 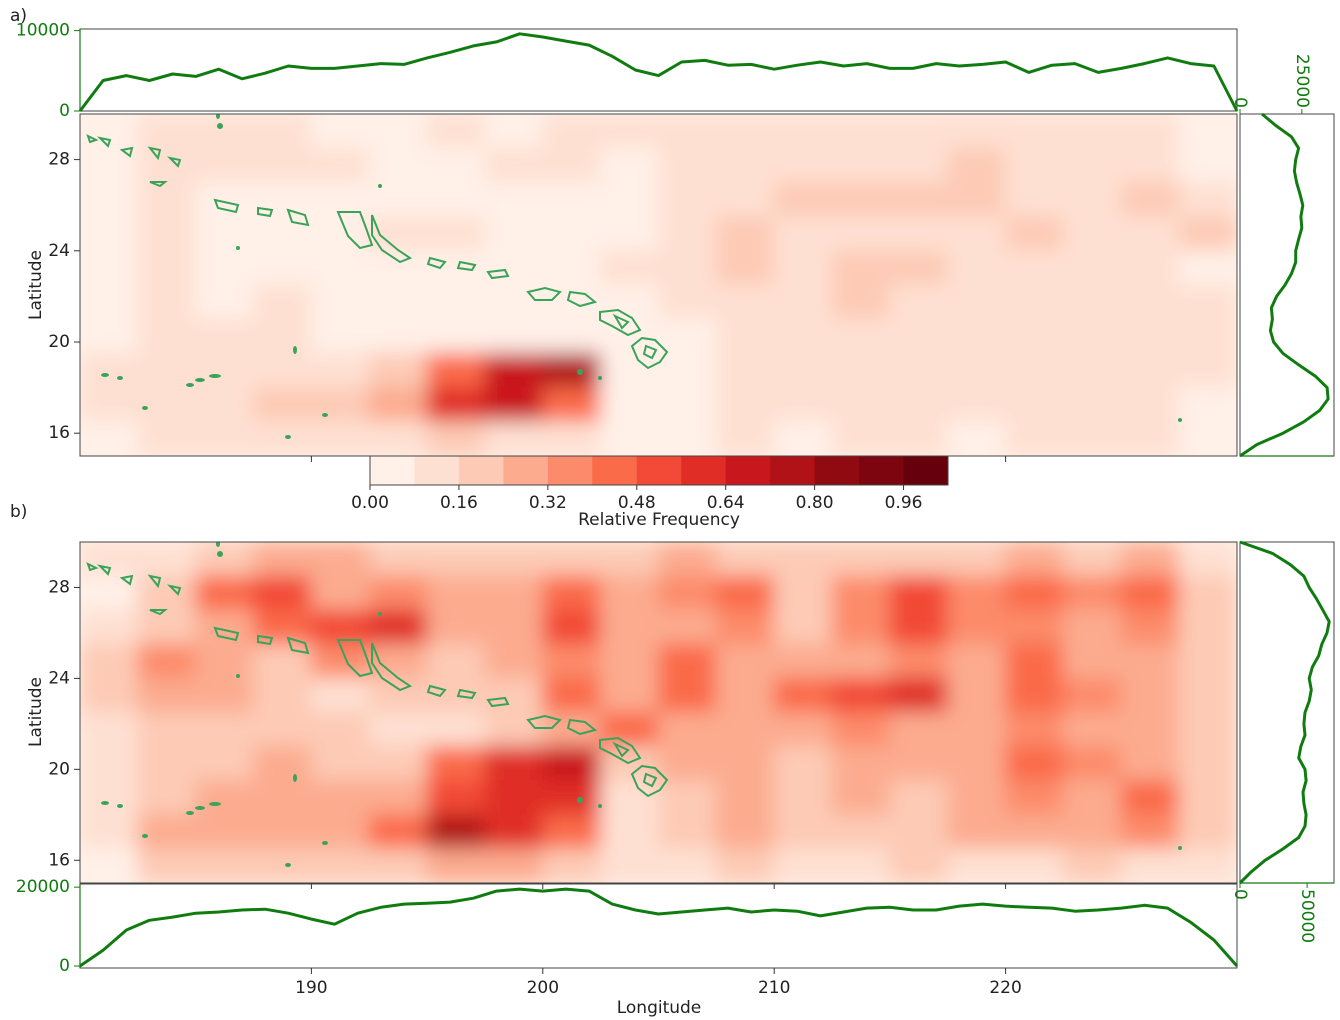 I want to click on x-tick-label: 0.80, so click(x=815, y=503).